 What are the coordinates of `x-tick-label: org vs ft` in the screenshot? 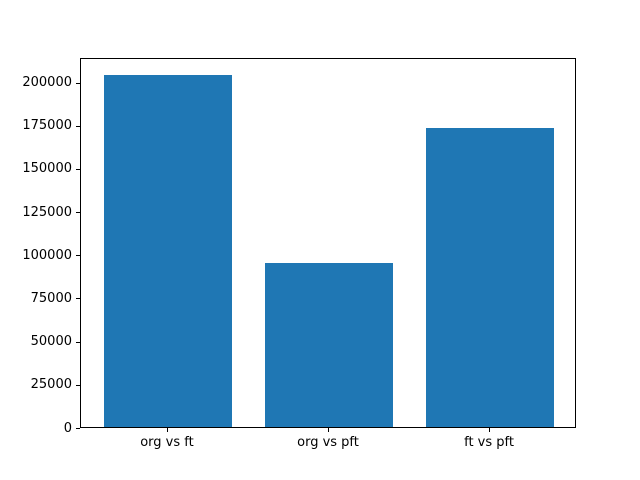 It's located at (167, 442).